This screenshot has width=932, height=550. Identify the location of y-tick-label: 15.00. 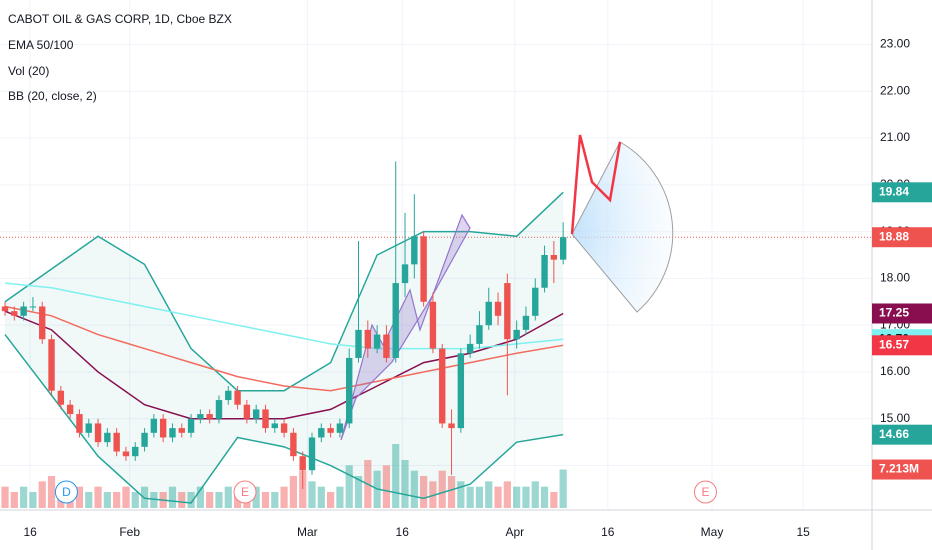
(895, 418).